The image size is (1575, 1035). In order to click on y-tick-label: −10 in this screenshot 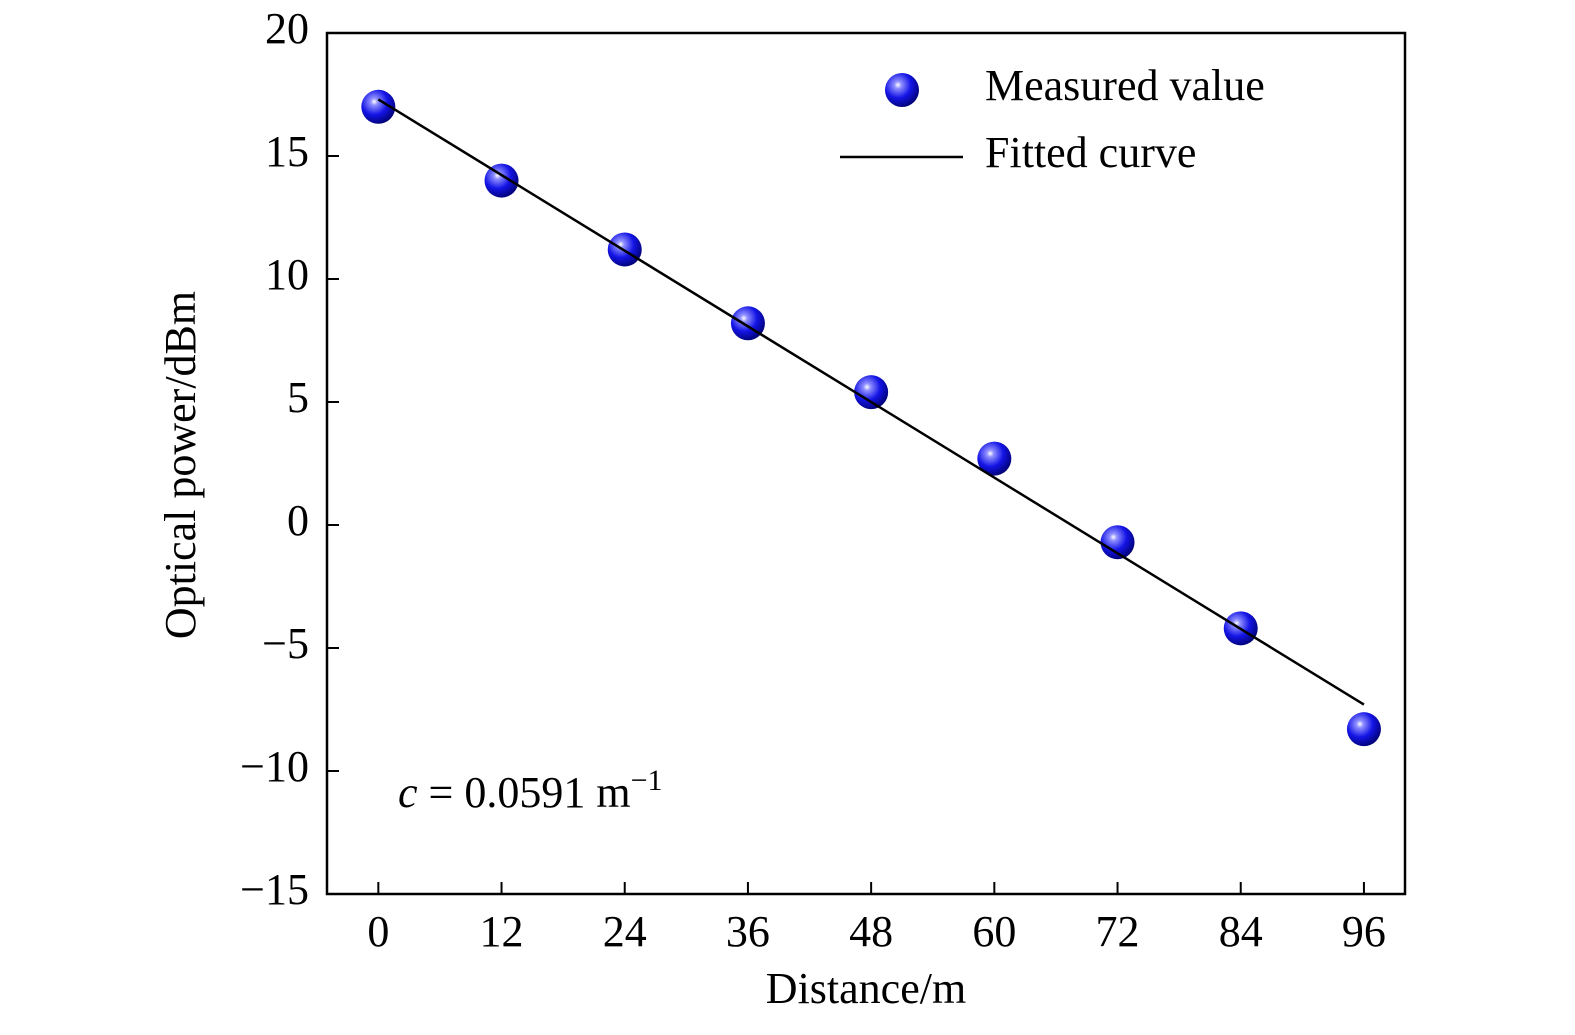, I will do `click(274, 766)`.